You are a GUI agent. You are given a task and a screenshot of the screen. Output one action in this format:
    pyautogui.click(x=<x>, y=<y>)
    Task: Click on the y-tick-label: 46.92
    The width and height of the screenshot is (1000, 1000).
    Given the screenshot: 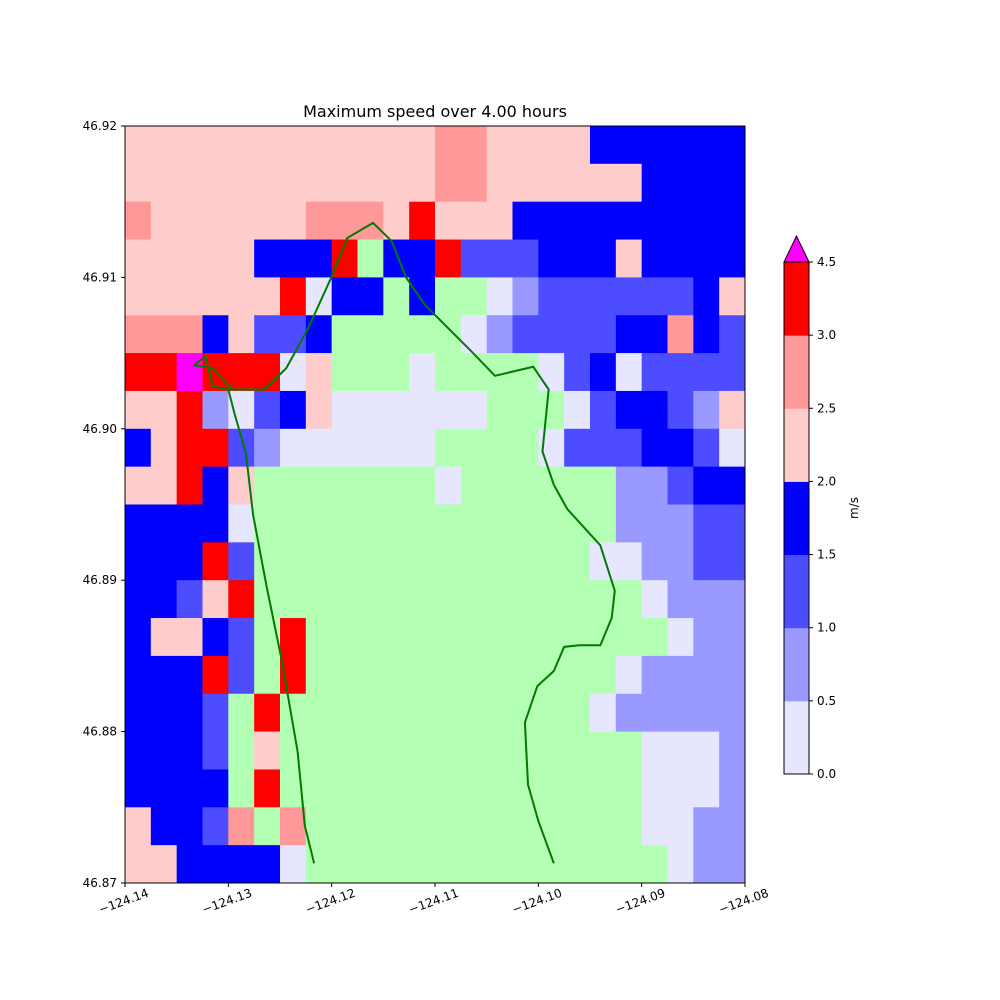 What is the action you would take?
    pyautogui.click(x=100, y=126)
    